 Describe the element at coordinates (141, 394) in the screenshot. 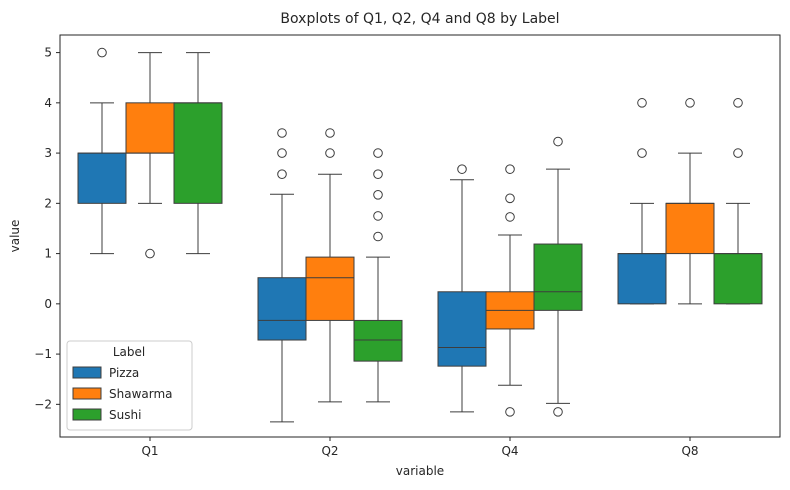

I see `legend-label-shawarma: Shawarma` at that location.